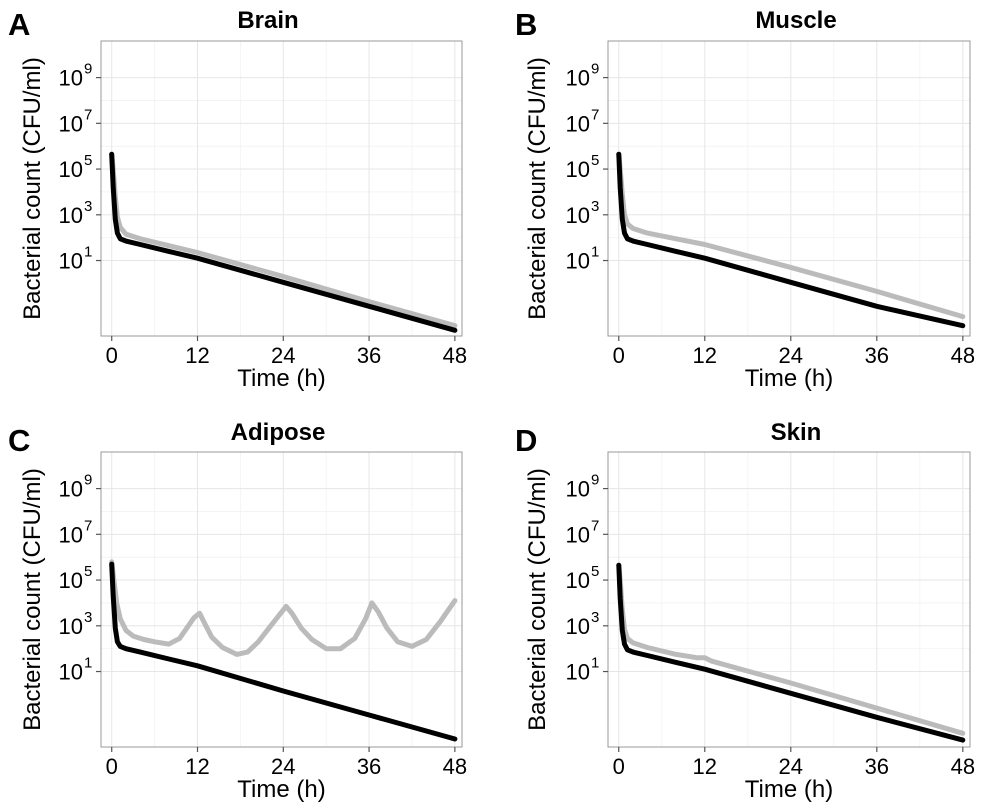 This screenshot has width=983, height=804. I want to click on panel-letter: D, so click(526, 440).